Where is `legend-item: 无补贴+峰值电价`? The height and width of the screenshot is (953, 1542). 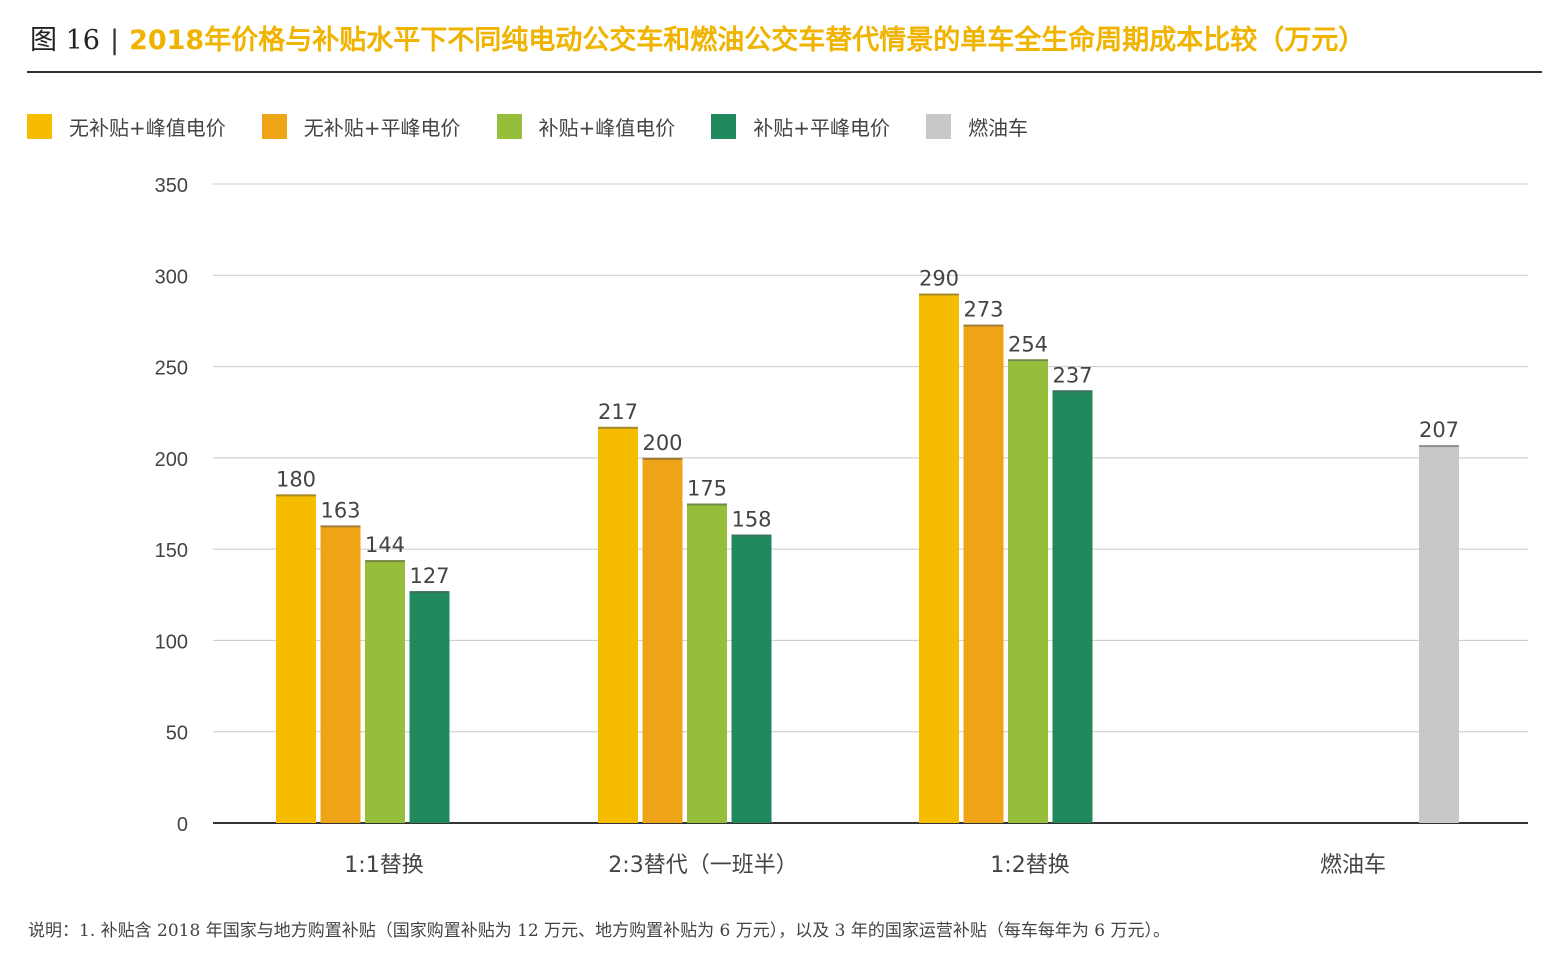
legend-item: 无补贴+峰值电价 is located at coordinates (126, 126).